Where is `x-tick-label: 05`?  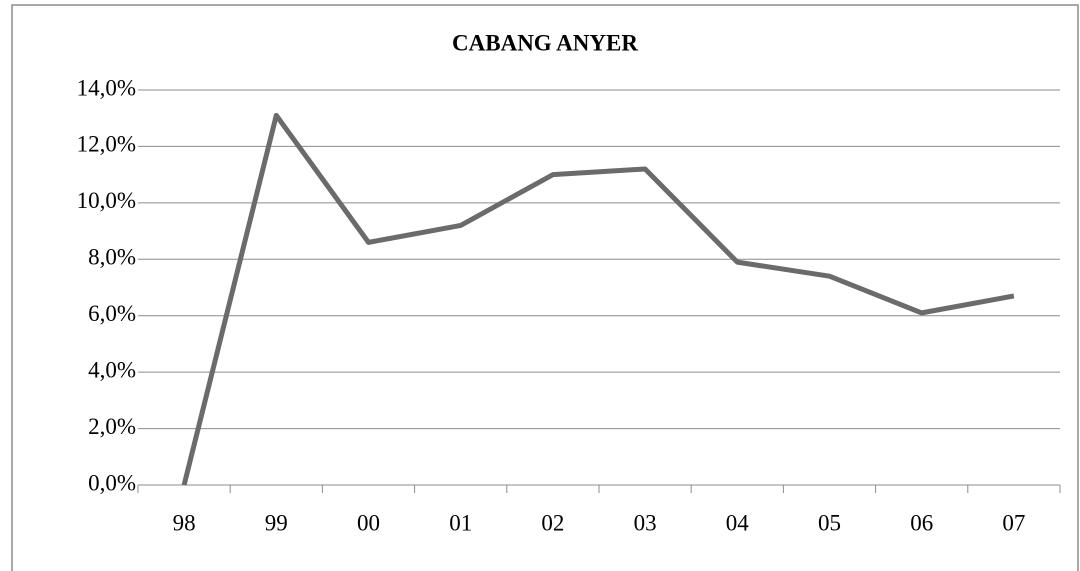
x-tick-label: 05 is located at coordinates (829, 522).